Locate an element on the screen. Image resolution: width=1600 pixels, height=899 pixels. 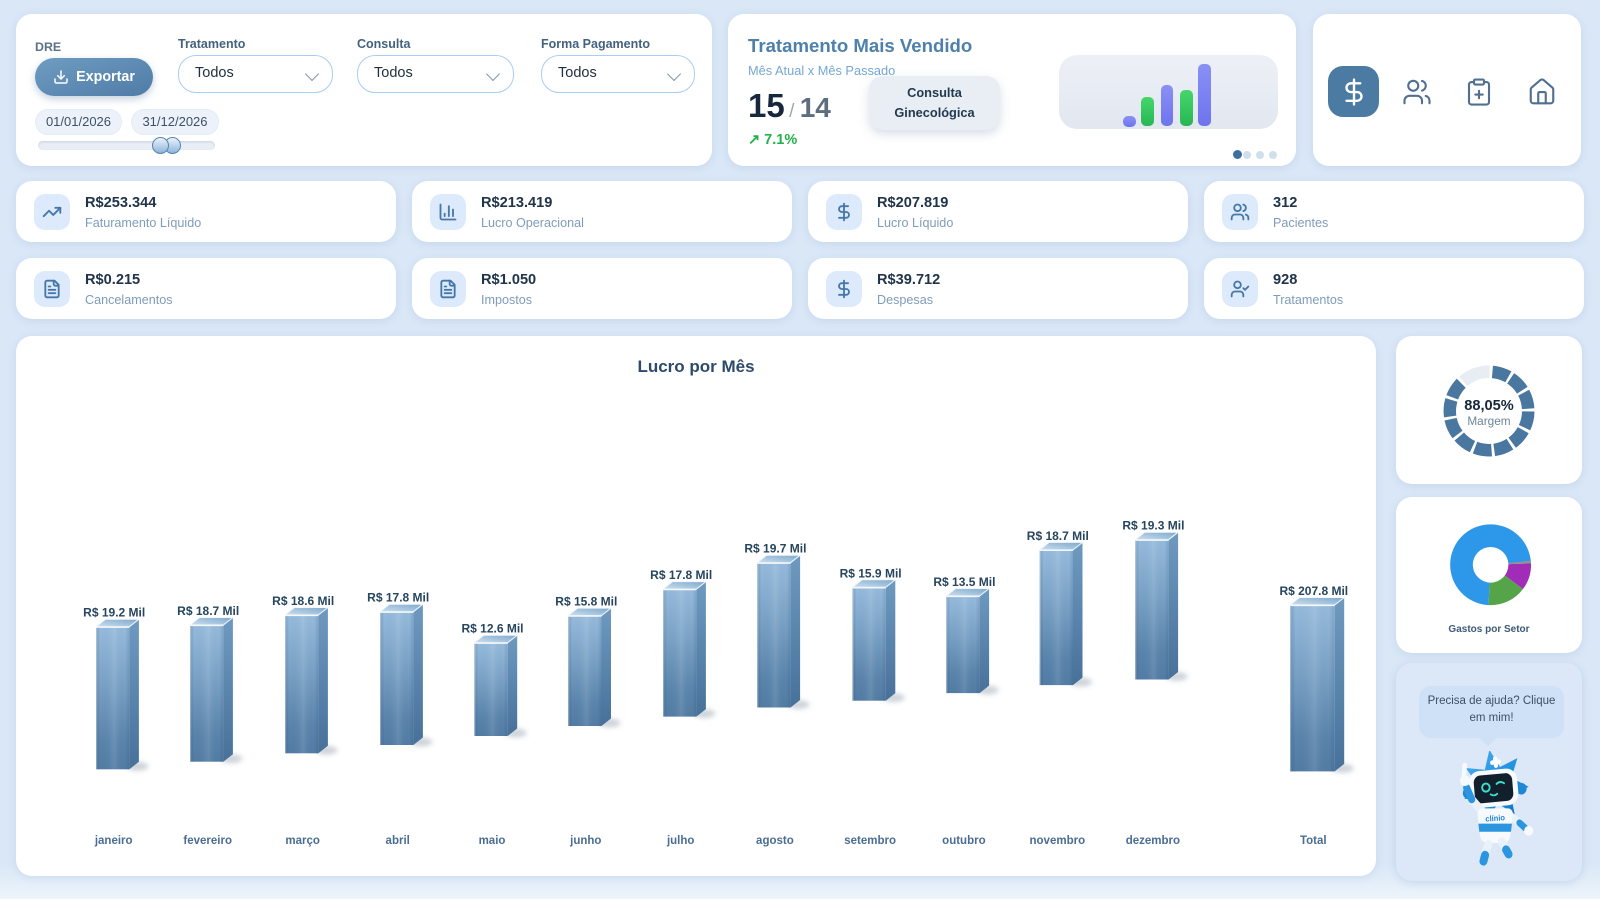
svg-text: julho is located at coordinates (680, 841).